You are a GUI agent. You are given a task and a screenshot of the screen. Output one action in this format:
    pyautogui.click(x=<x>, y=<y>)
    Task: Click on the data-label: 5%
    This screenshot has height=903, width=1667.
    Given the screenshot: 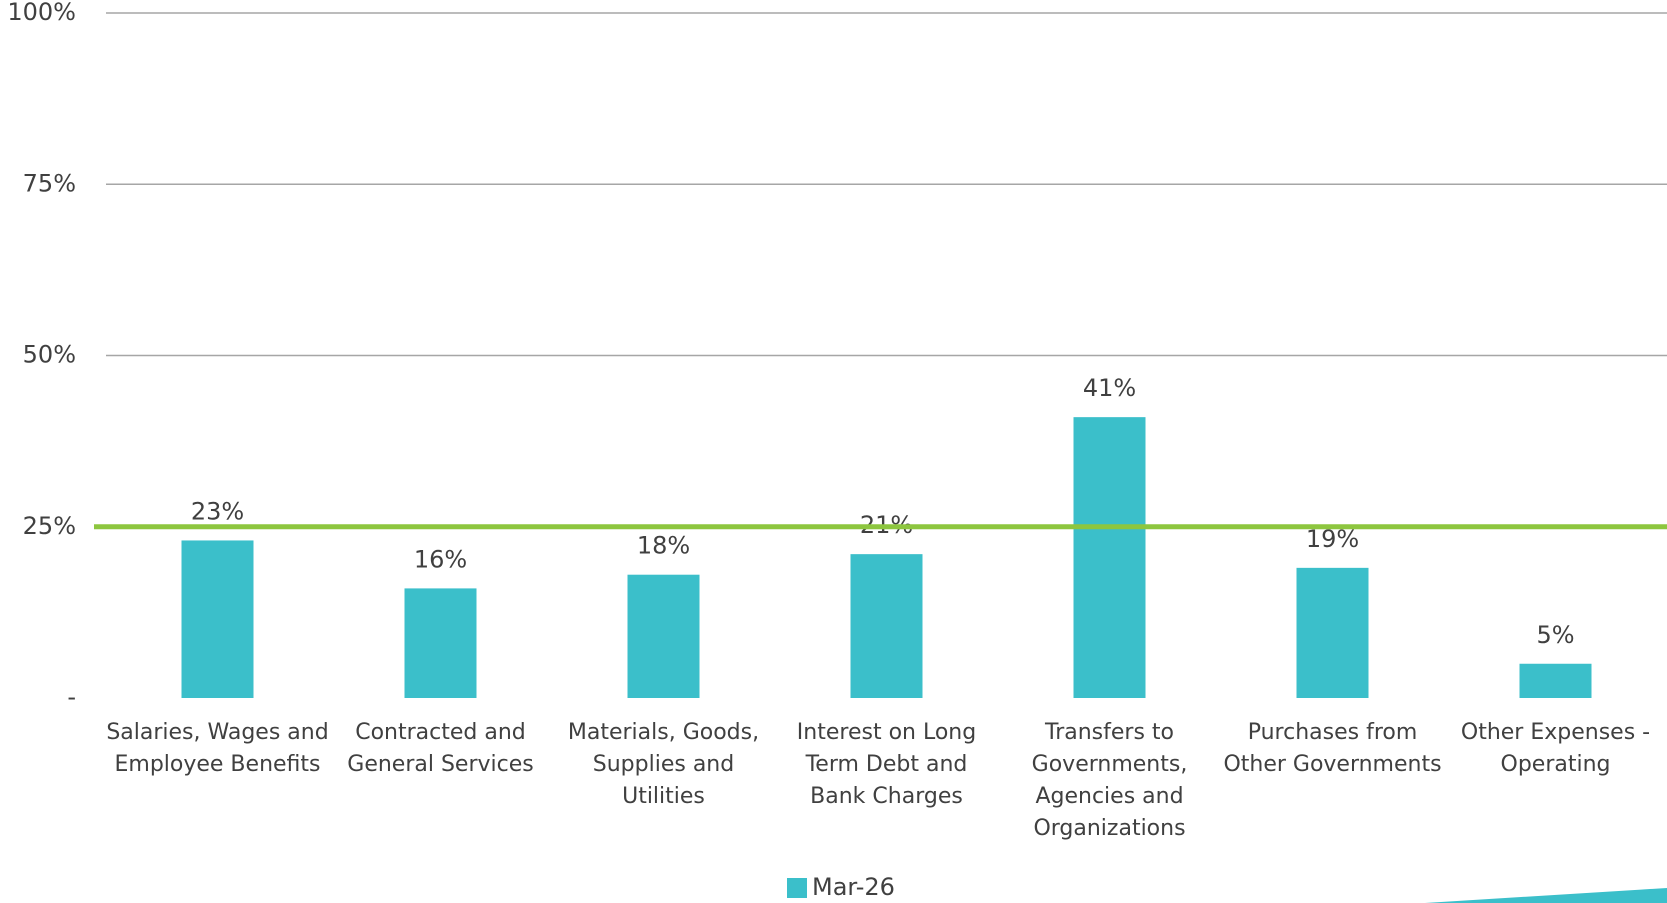 What is the action you would take?
    pyautogui.click(x=1555, y=635)
    